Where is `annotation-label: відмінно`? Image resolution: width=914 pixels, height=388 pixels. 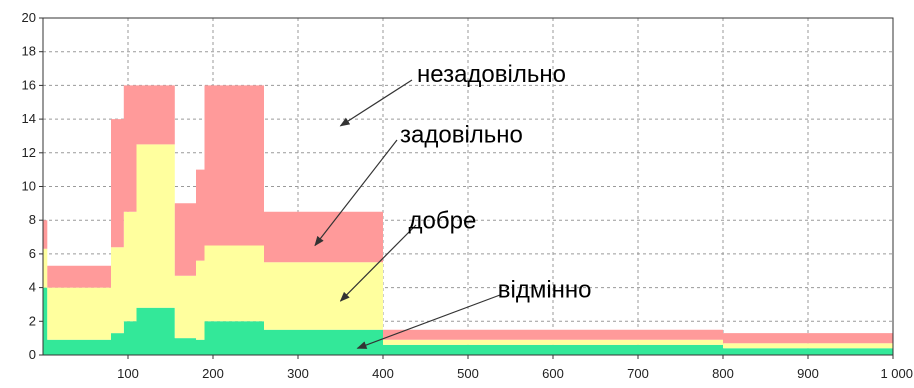 annotation-label: відмінно is located at coordinates (545, 290).